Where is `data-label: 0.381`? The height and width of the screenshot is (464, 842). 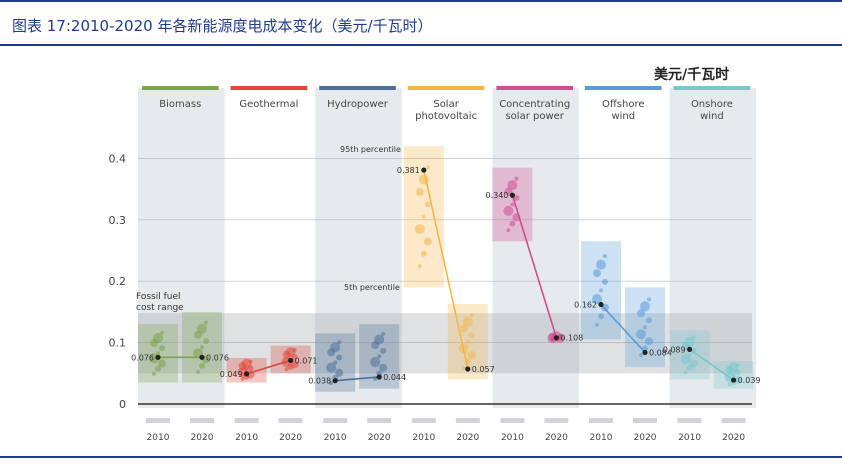 data-label: 0.381 is located at coordinates (408, 170).